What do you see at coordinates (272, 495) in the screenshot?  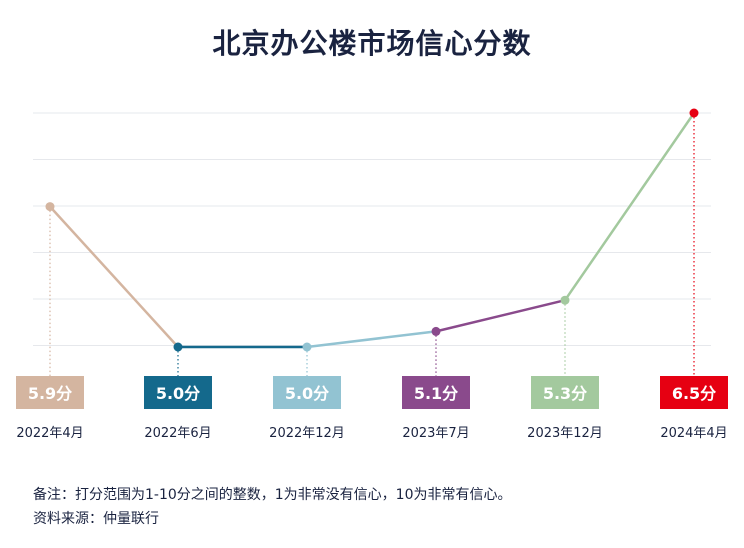 I see `footnote-remark: 备注：打分范围为1-10分之间的整数，1为非常没有信心，10为非常有信心。` at bounding box center [272, 495].